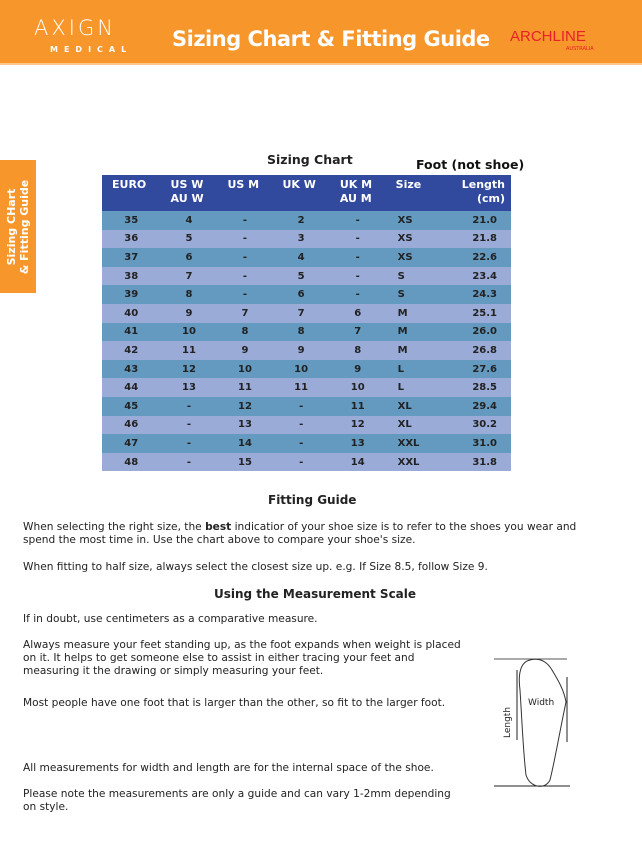 Image resolution: width=642 pixels, height=848 pixels. I want to click on column-header: Length (cm), so click(471, 193).